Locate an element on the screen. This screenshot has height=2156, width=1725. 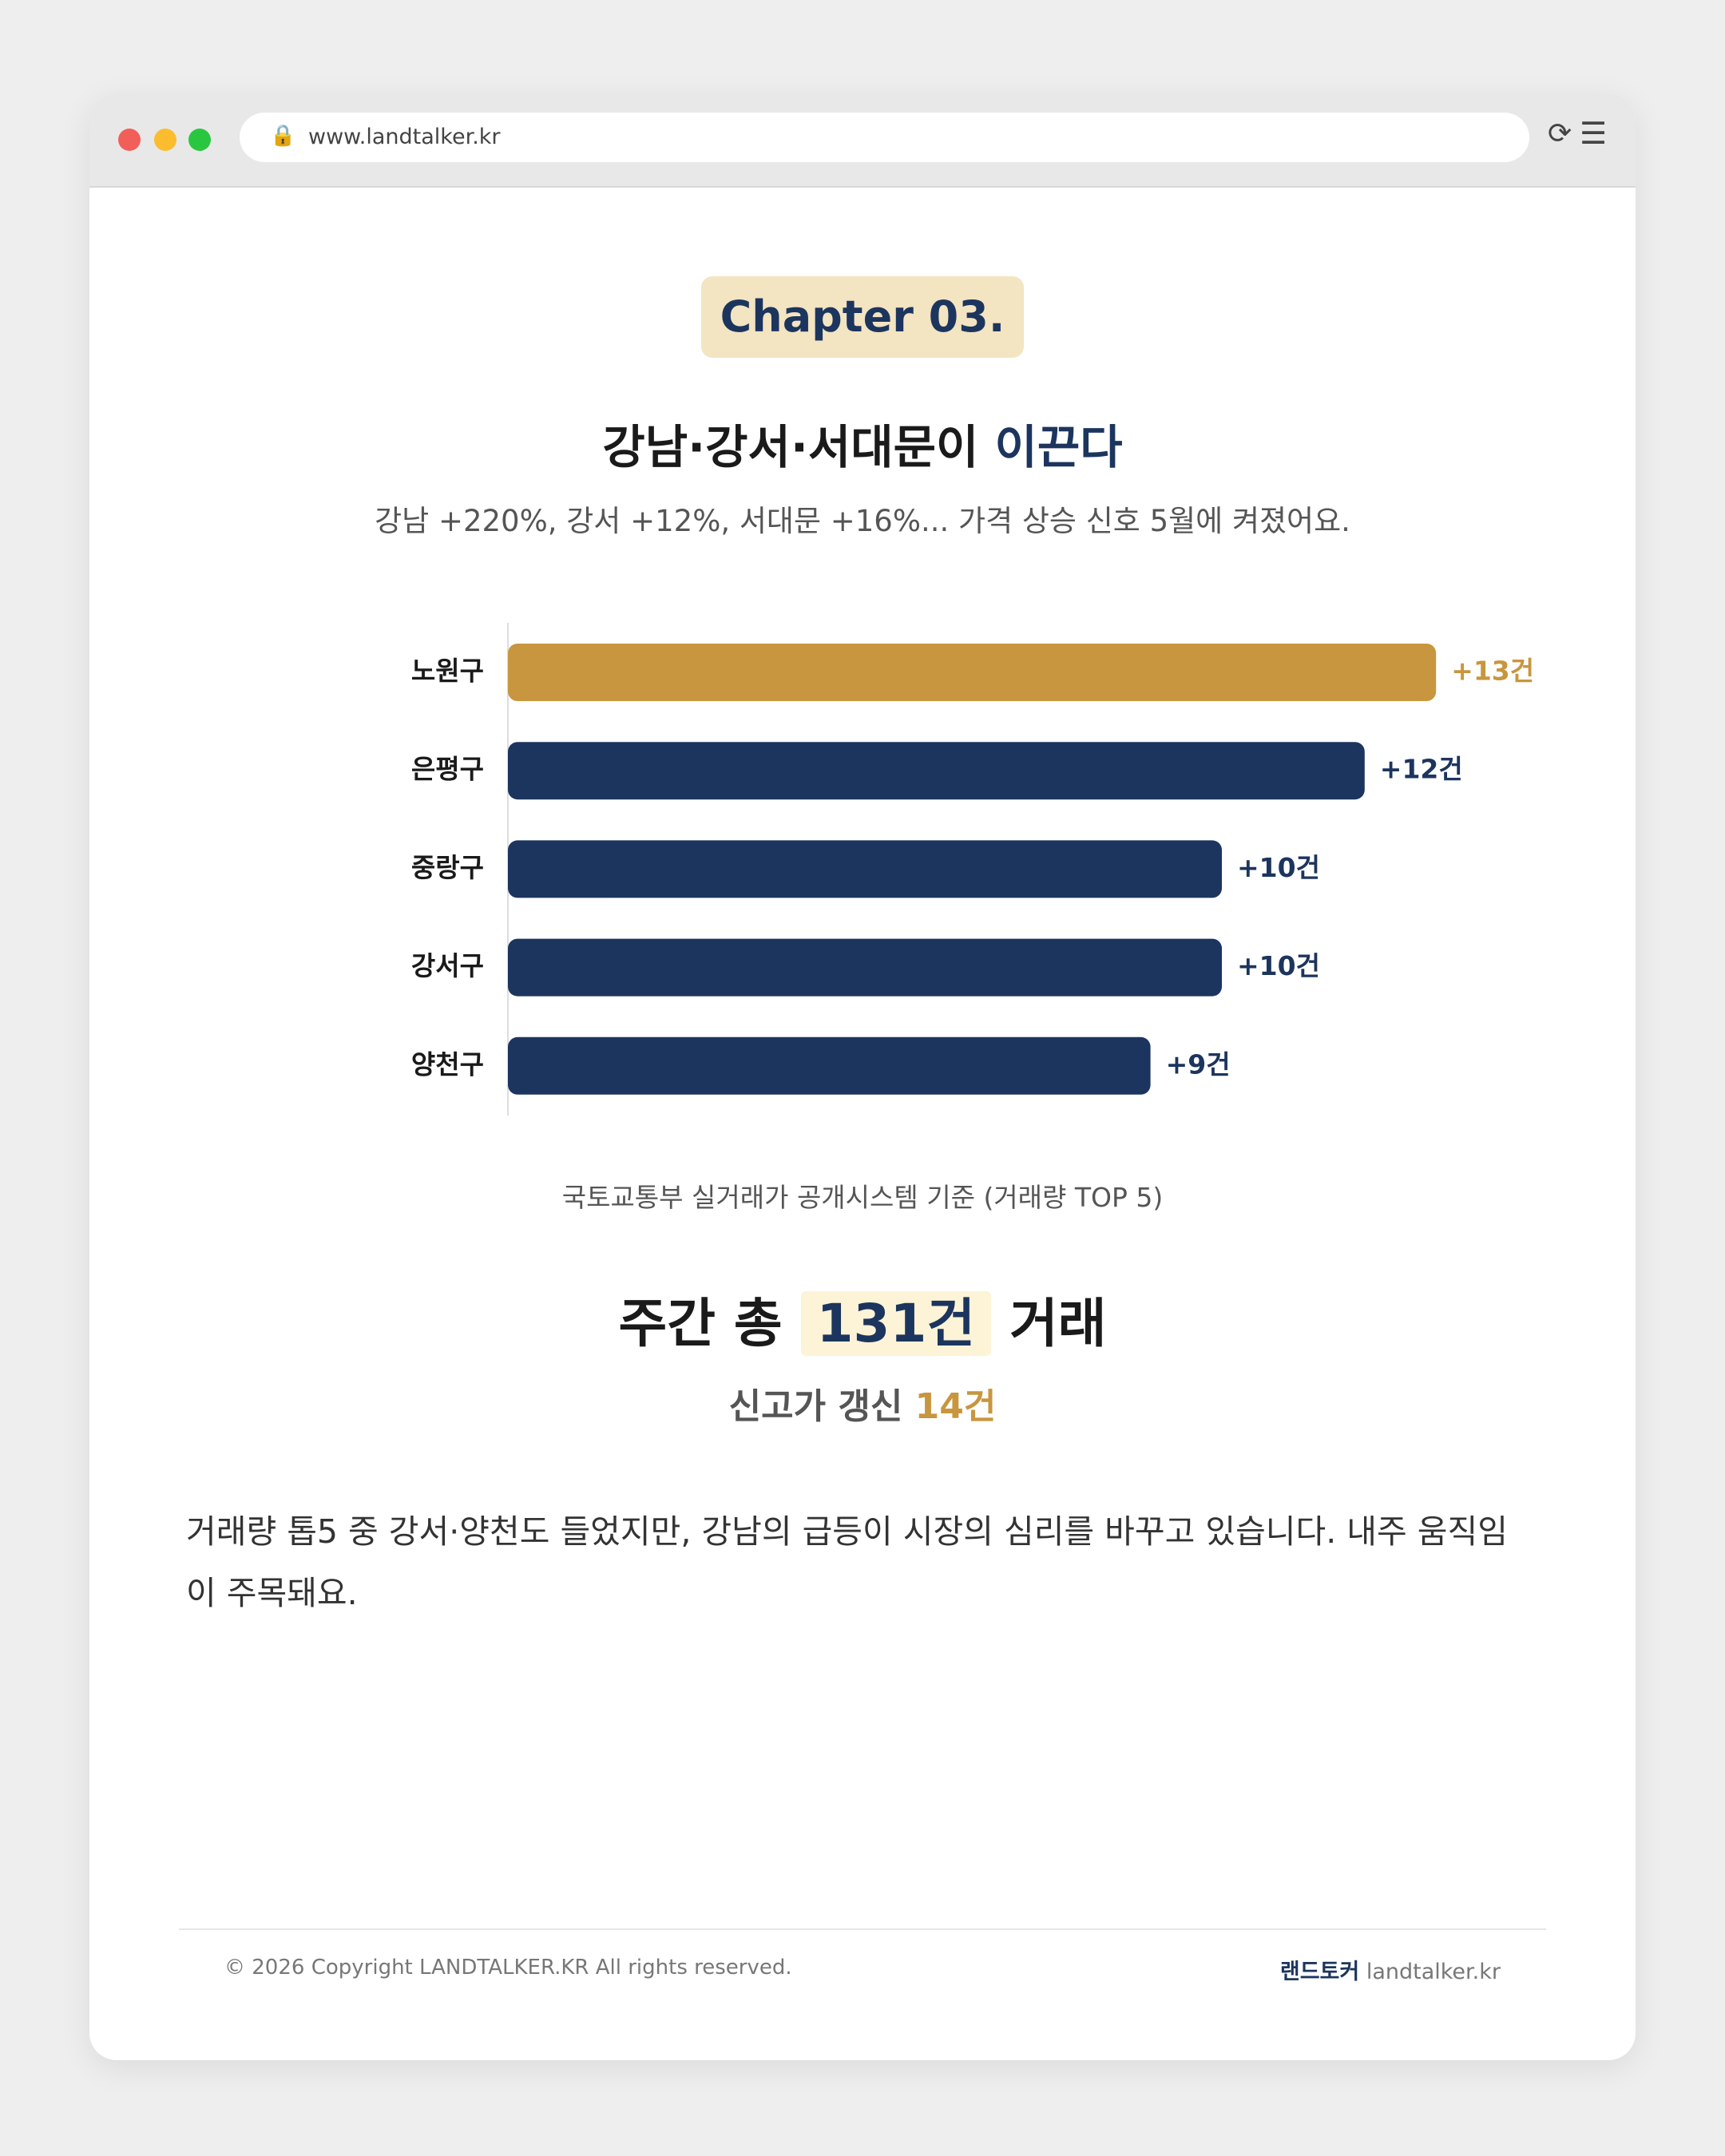
brand-name: 랜드토커 is located at coordinates (1320, 1972).